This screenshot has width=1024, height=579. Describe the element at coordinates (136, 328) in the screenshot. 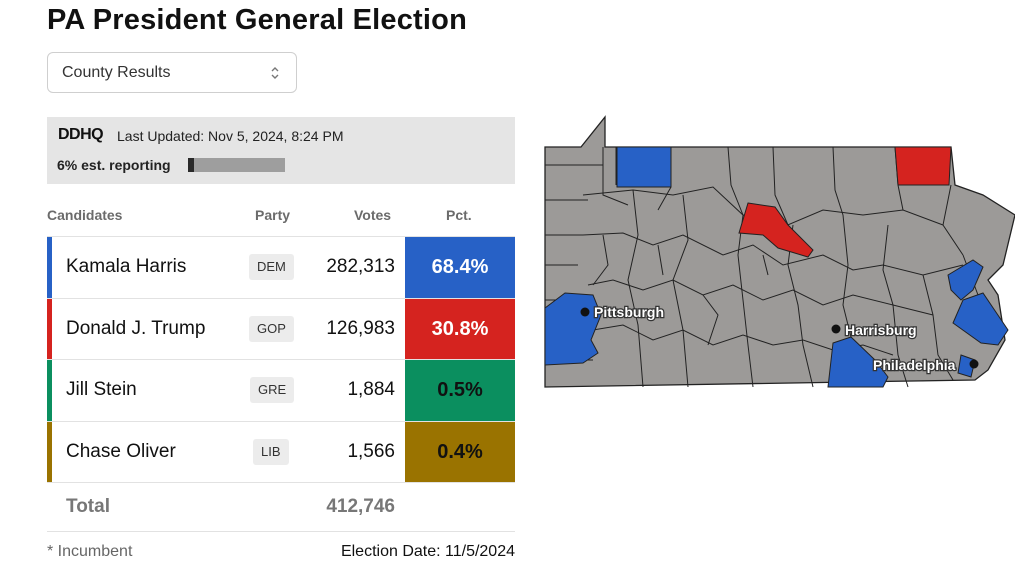

I see `candidate-name: Donald J. Trump` at that location.